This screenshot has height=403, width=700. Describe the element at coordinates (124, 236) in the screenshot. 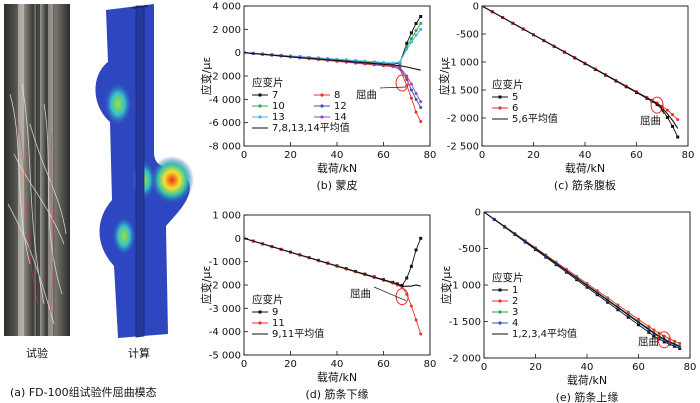

I see `fem-hotspot-lower` at that location.